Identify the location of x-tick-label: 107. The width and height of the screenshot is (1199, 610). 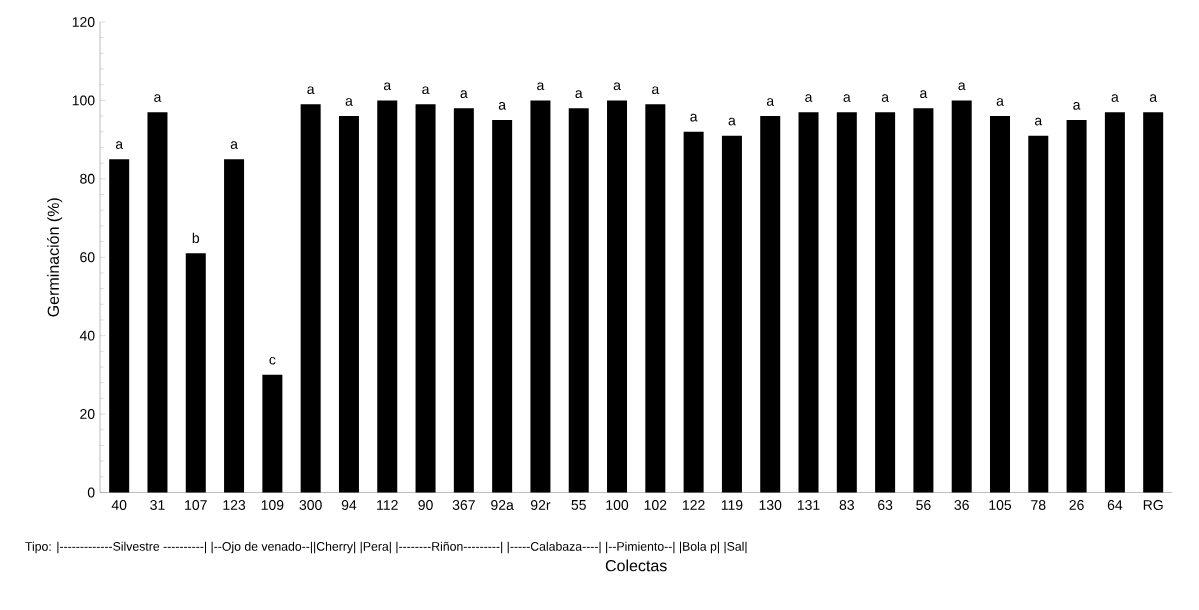
(196, 505).